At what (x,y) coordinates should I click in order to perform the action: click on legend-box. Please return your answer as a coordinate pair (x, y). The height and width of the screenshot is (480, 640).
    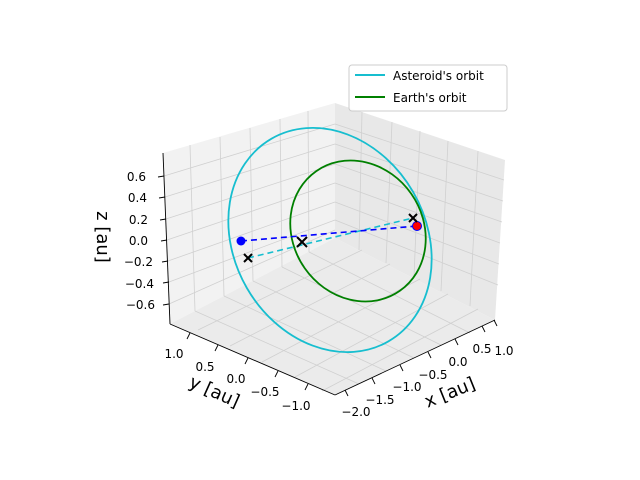
    Looking at the image, I should click on (428, 88).